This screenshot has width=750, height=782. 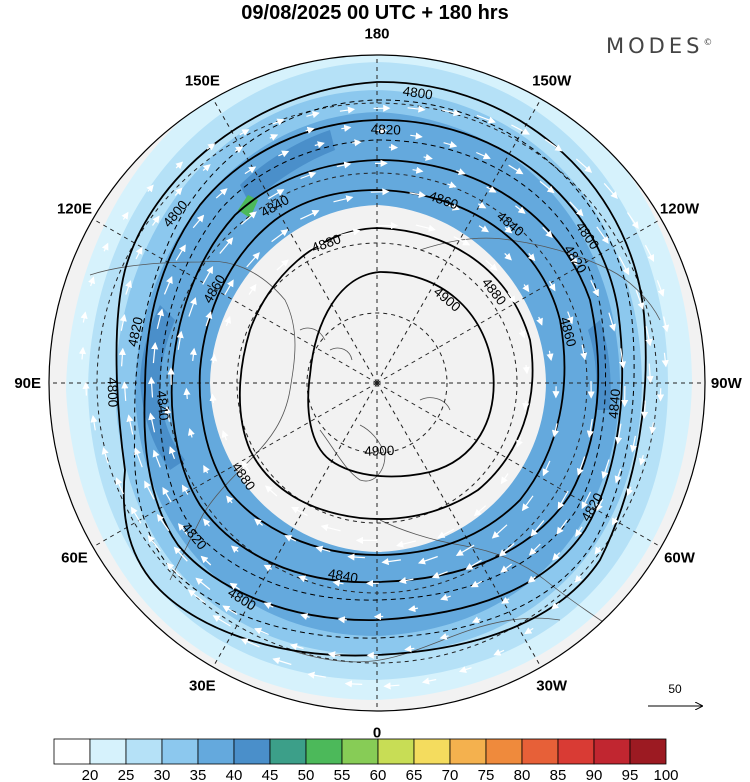 I want to click on colorbar-label: 50, so click(x=306, y=774).